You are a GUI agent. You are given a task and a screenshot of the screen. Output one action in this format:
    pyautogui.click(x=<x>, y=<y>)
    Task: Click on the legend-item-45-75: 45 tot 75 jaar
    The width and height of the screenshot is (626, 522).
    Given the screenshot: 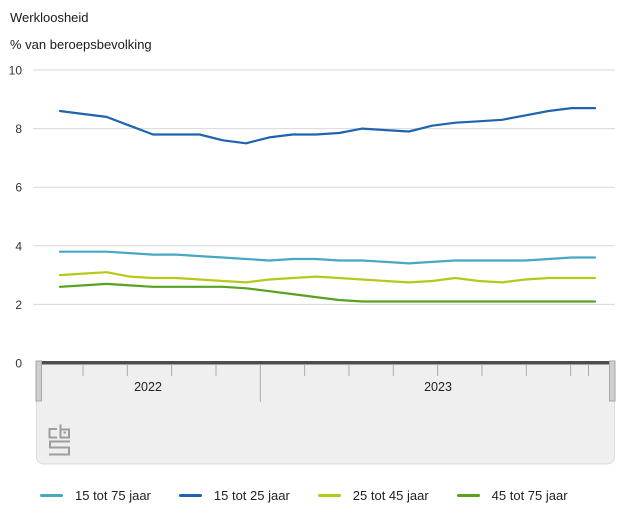 What is the action you would take?
    pyautogui.click(x=512, y=495)
    